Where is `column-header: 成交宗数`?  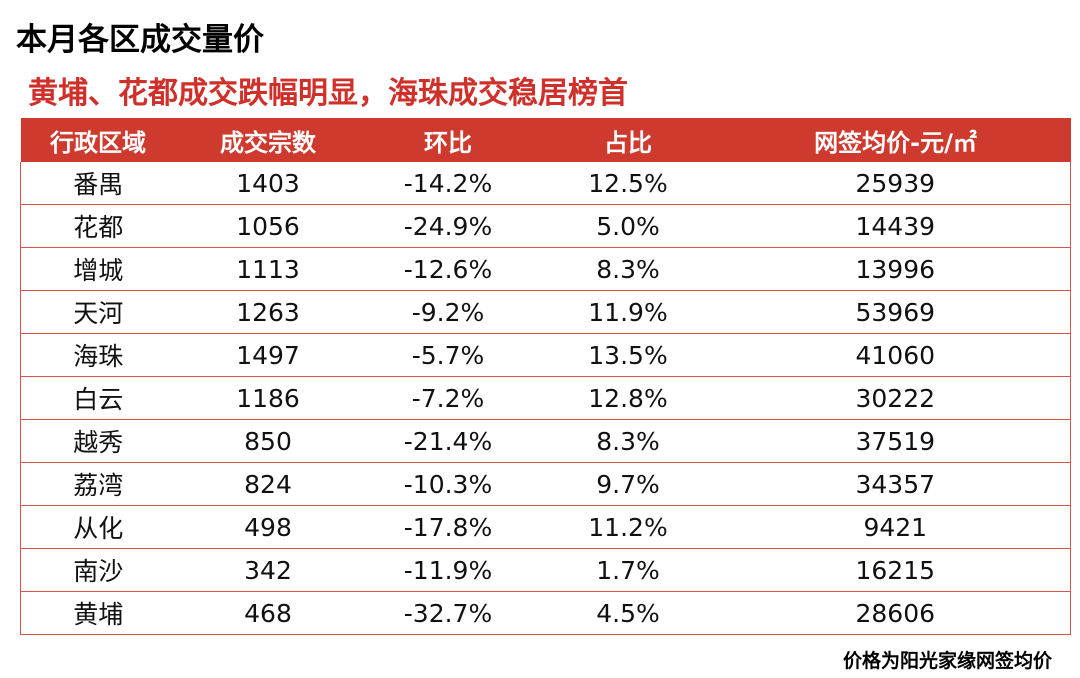 column-header: 成交宗数 is located at coordinates (268, 140).